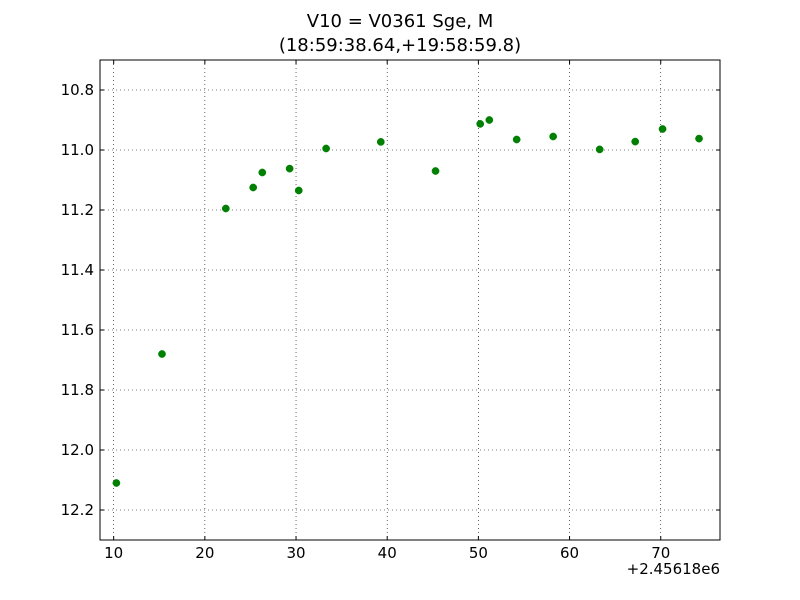  I want to click on y-tick-label: 11.6, so click(77, 330).